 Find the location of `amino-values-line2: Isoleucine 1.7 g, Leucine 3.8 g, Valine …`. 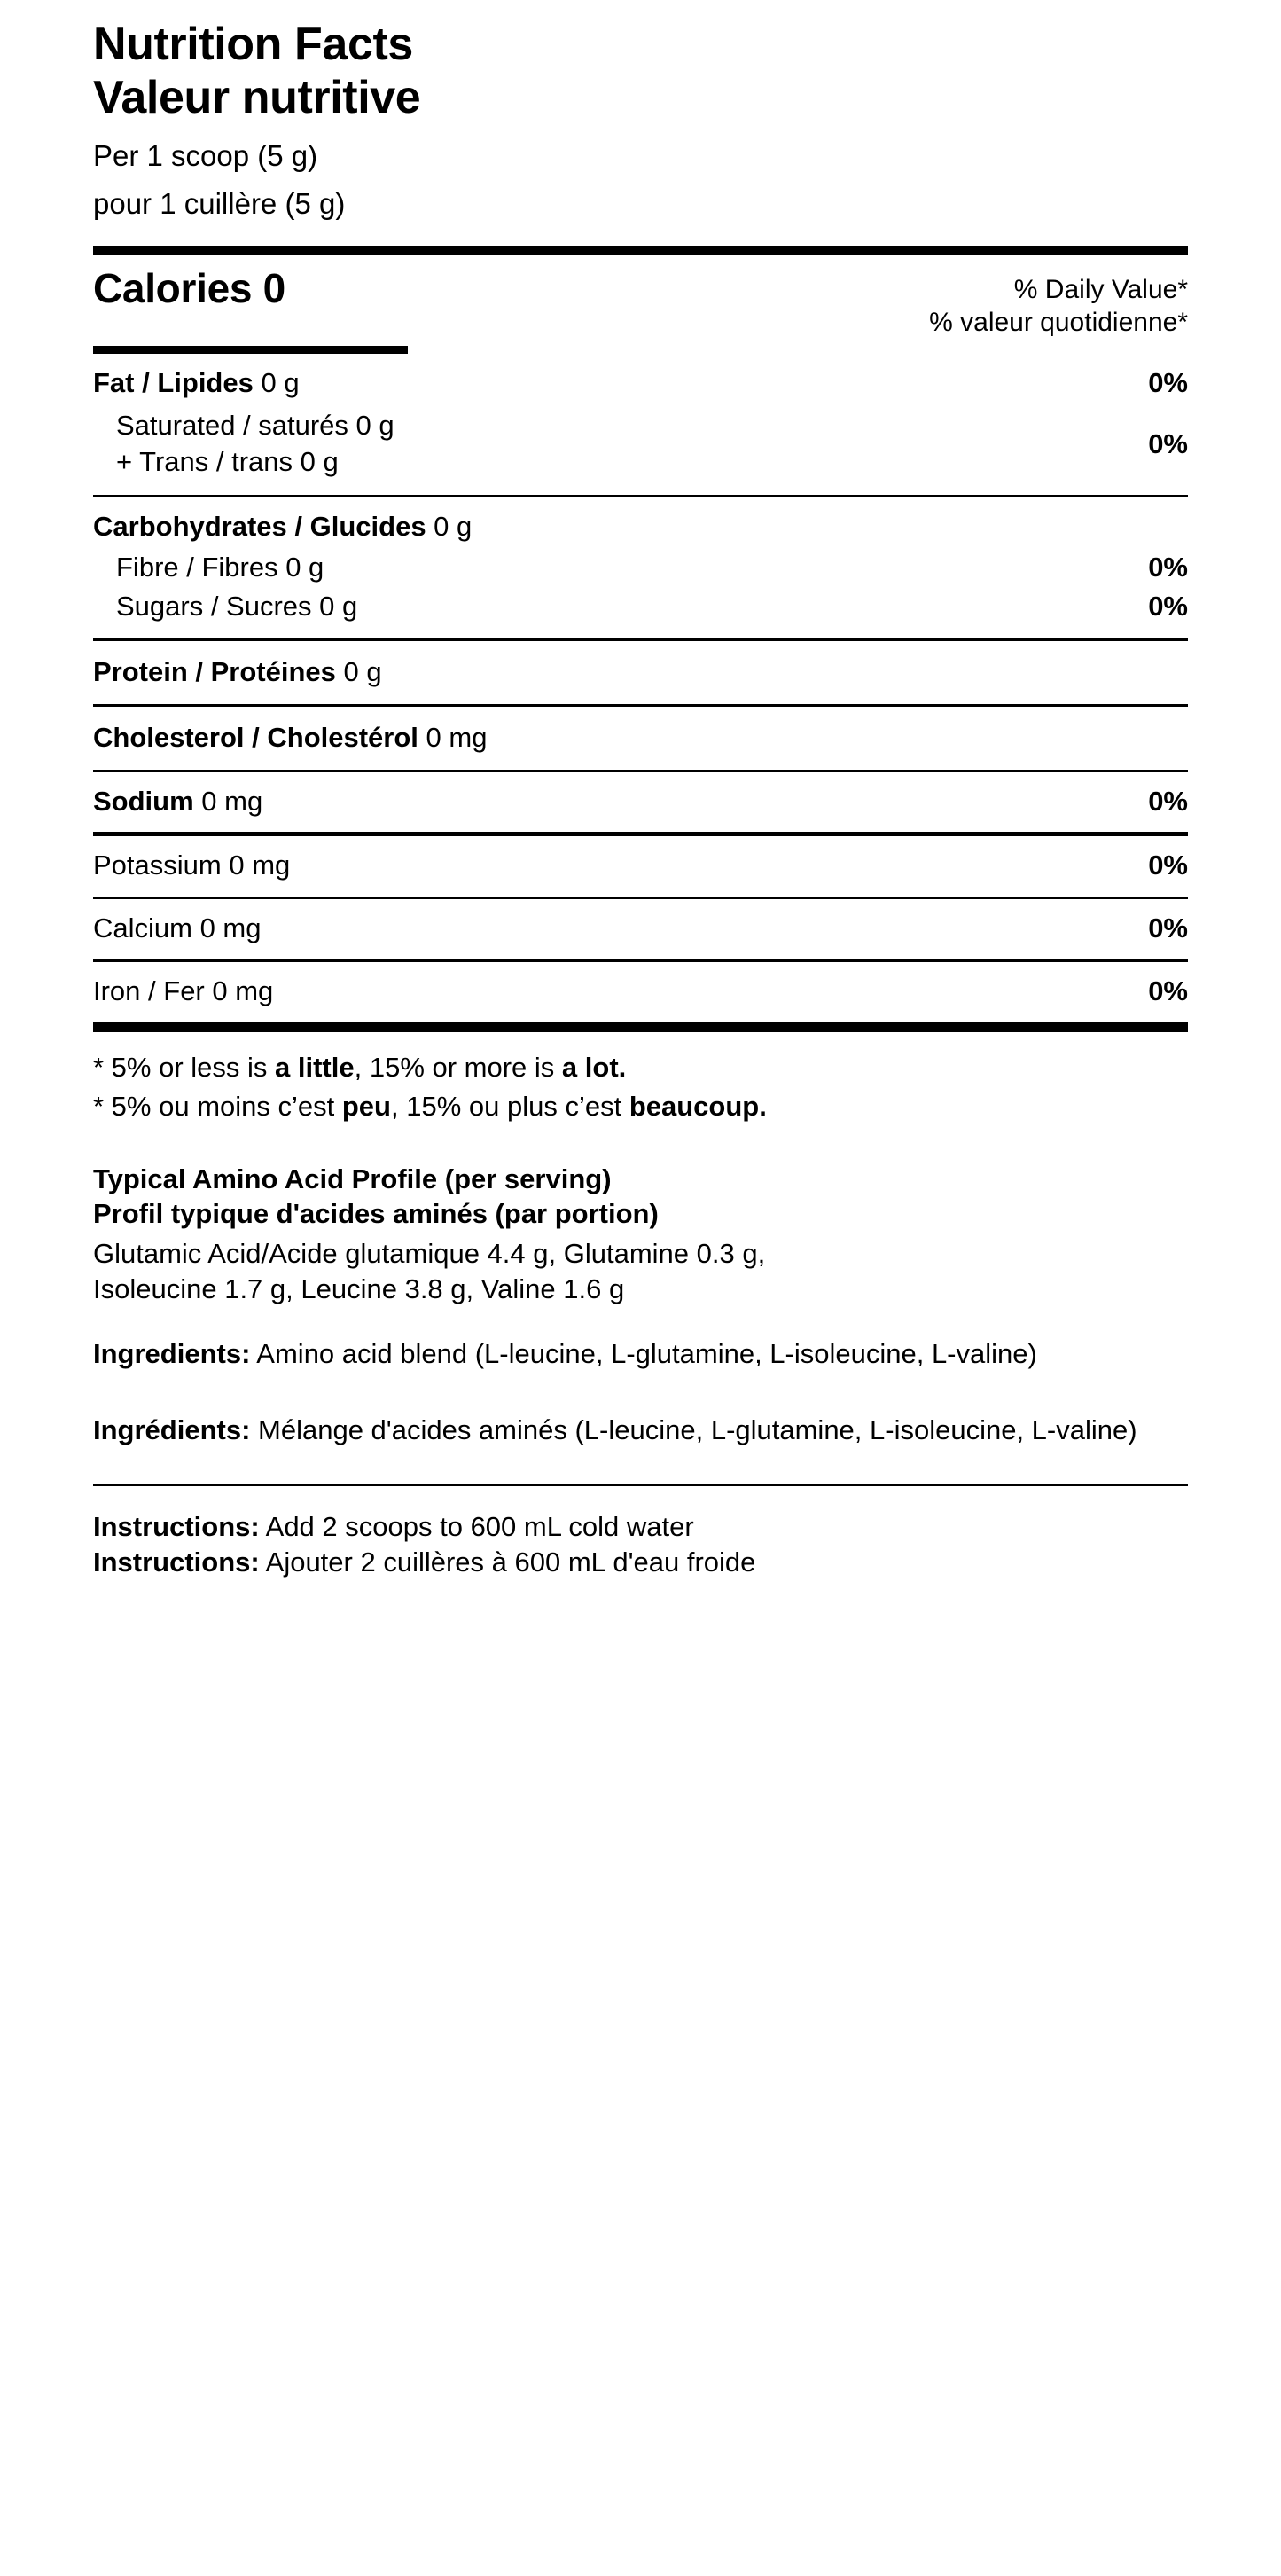

amino-values-line2: Isoleucine 1.7 g, Leucine 3.8 g, Valine … is located at coordinates (359, 1288).